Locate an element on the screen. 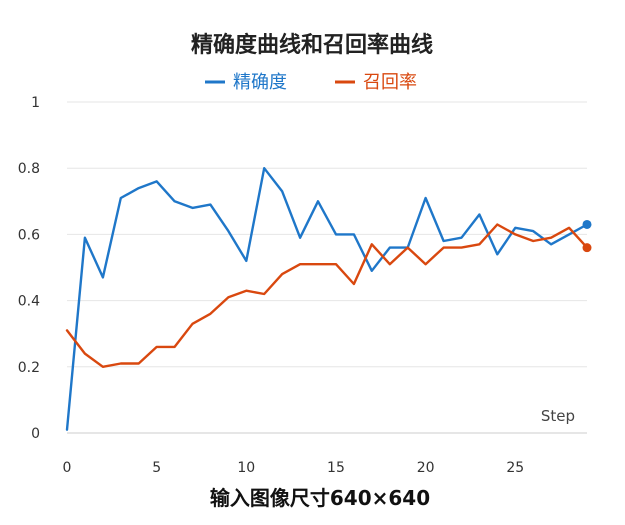 The width and height of the screenshot is (625, 525). y-tick-label: 0.2 is located at coordinates (29, 368).